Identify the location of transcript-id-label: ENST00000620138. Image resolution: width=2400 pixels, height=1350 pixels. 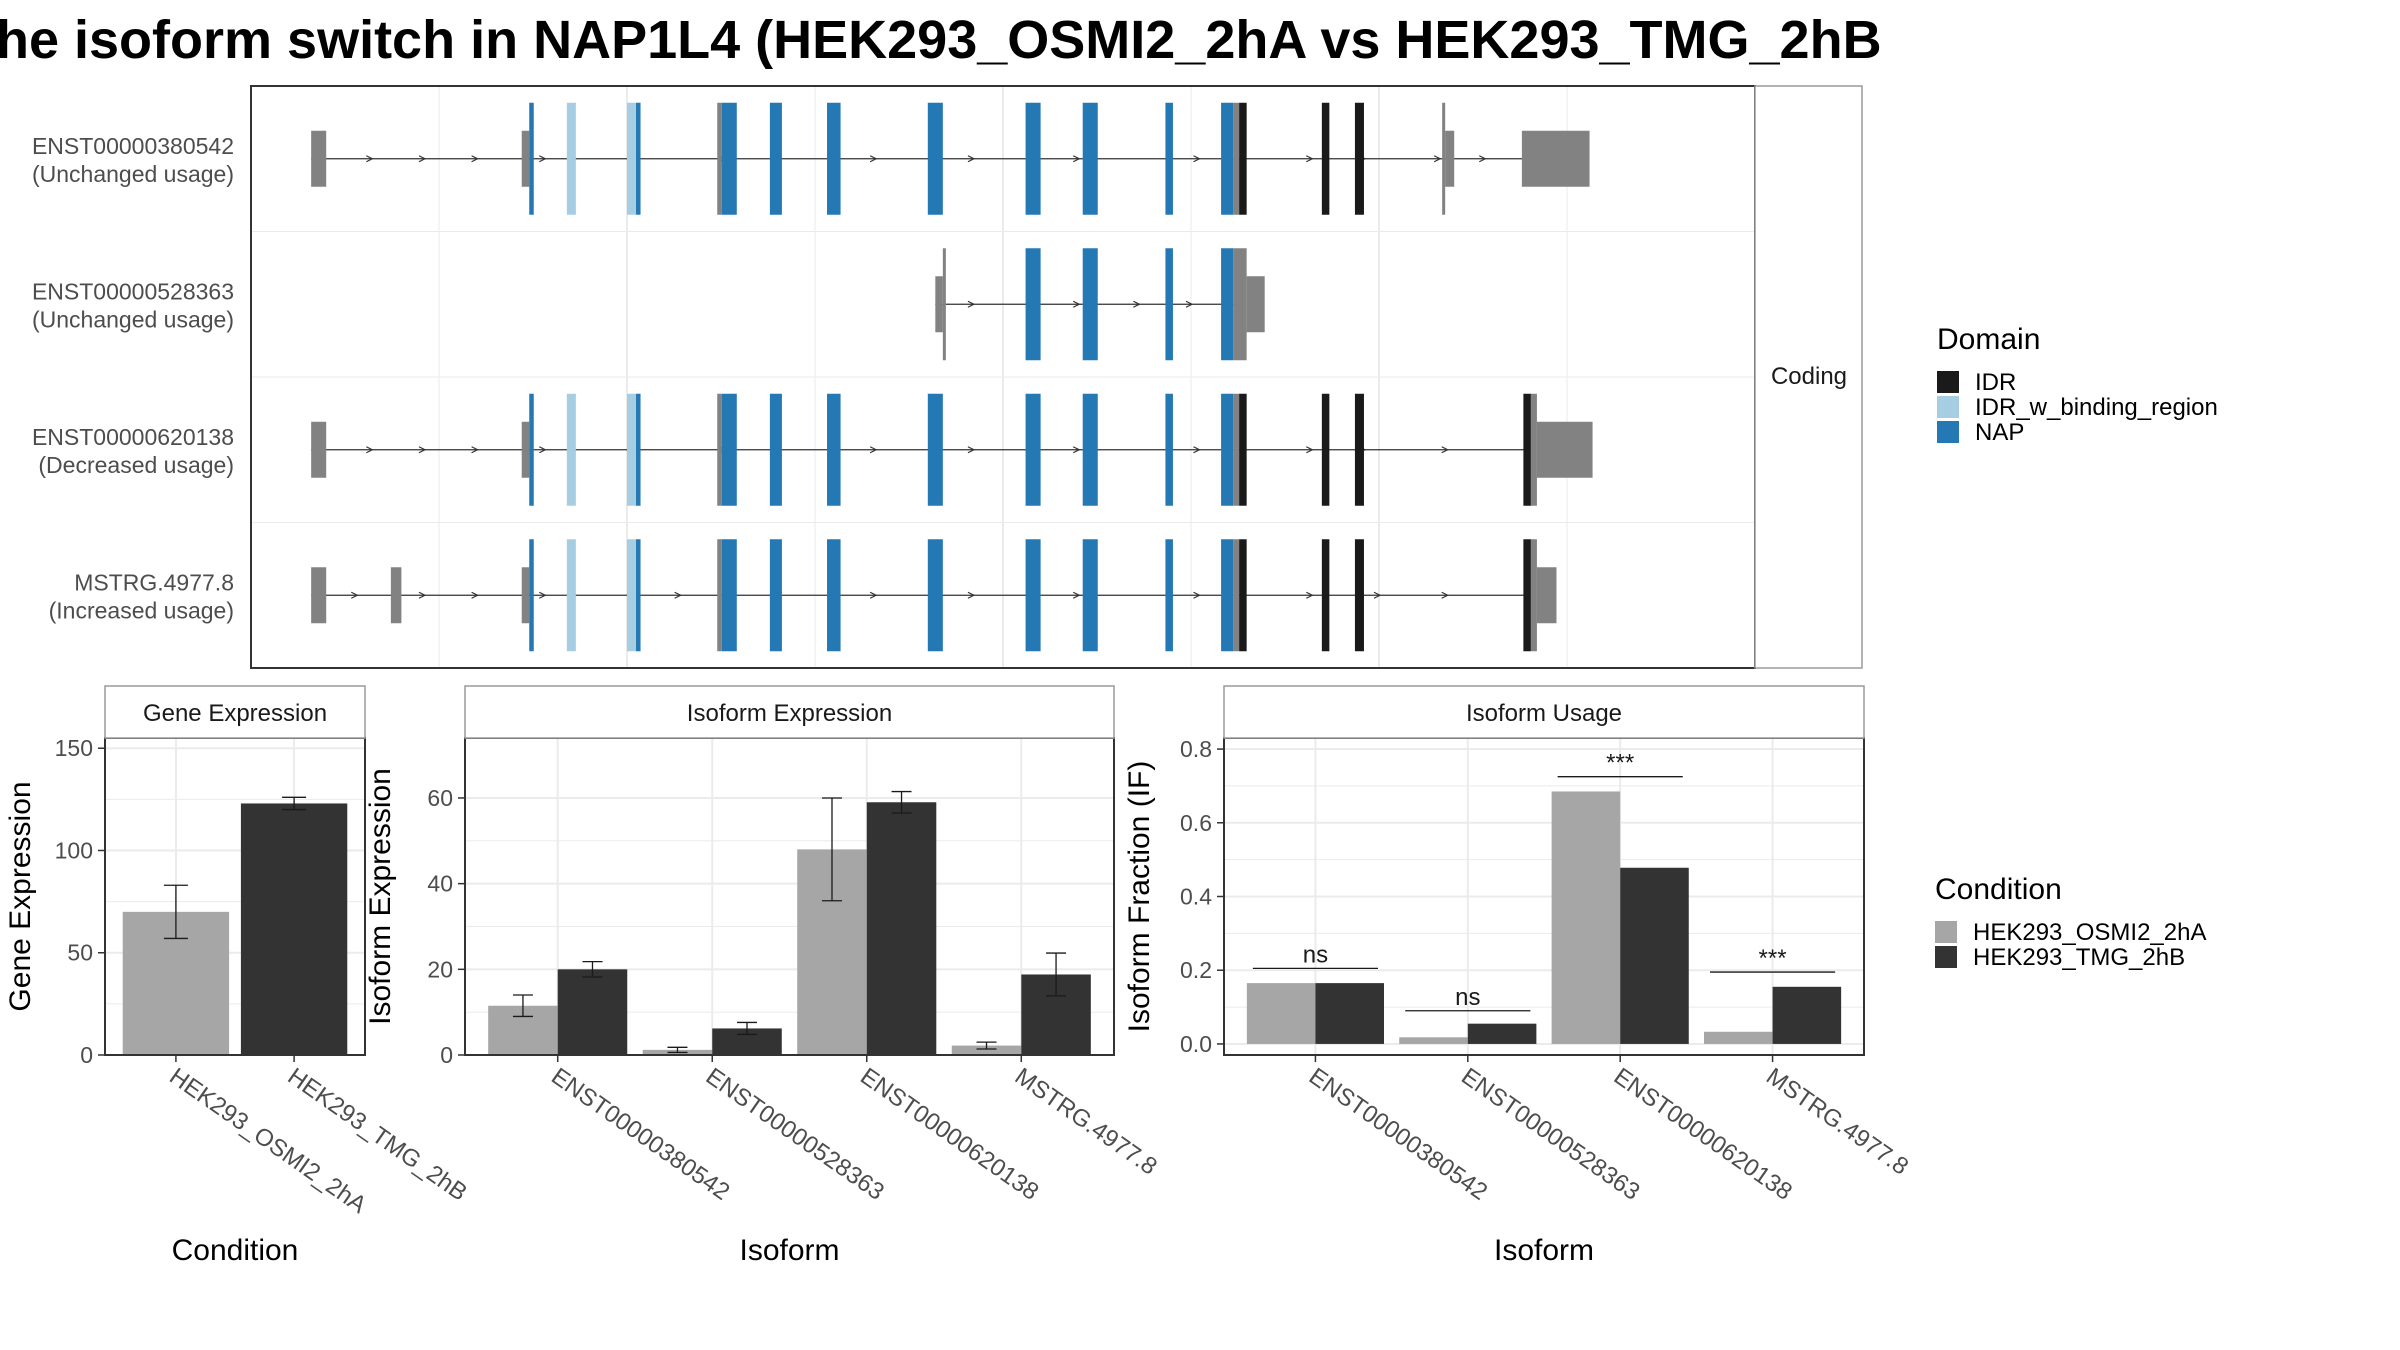
(133, 437).